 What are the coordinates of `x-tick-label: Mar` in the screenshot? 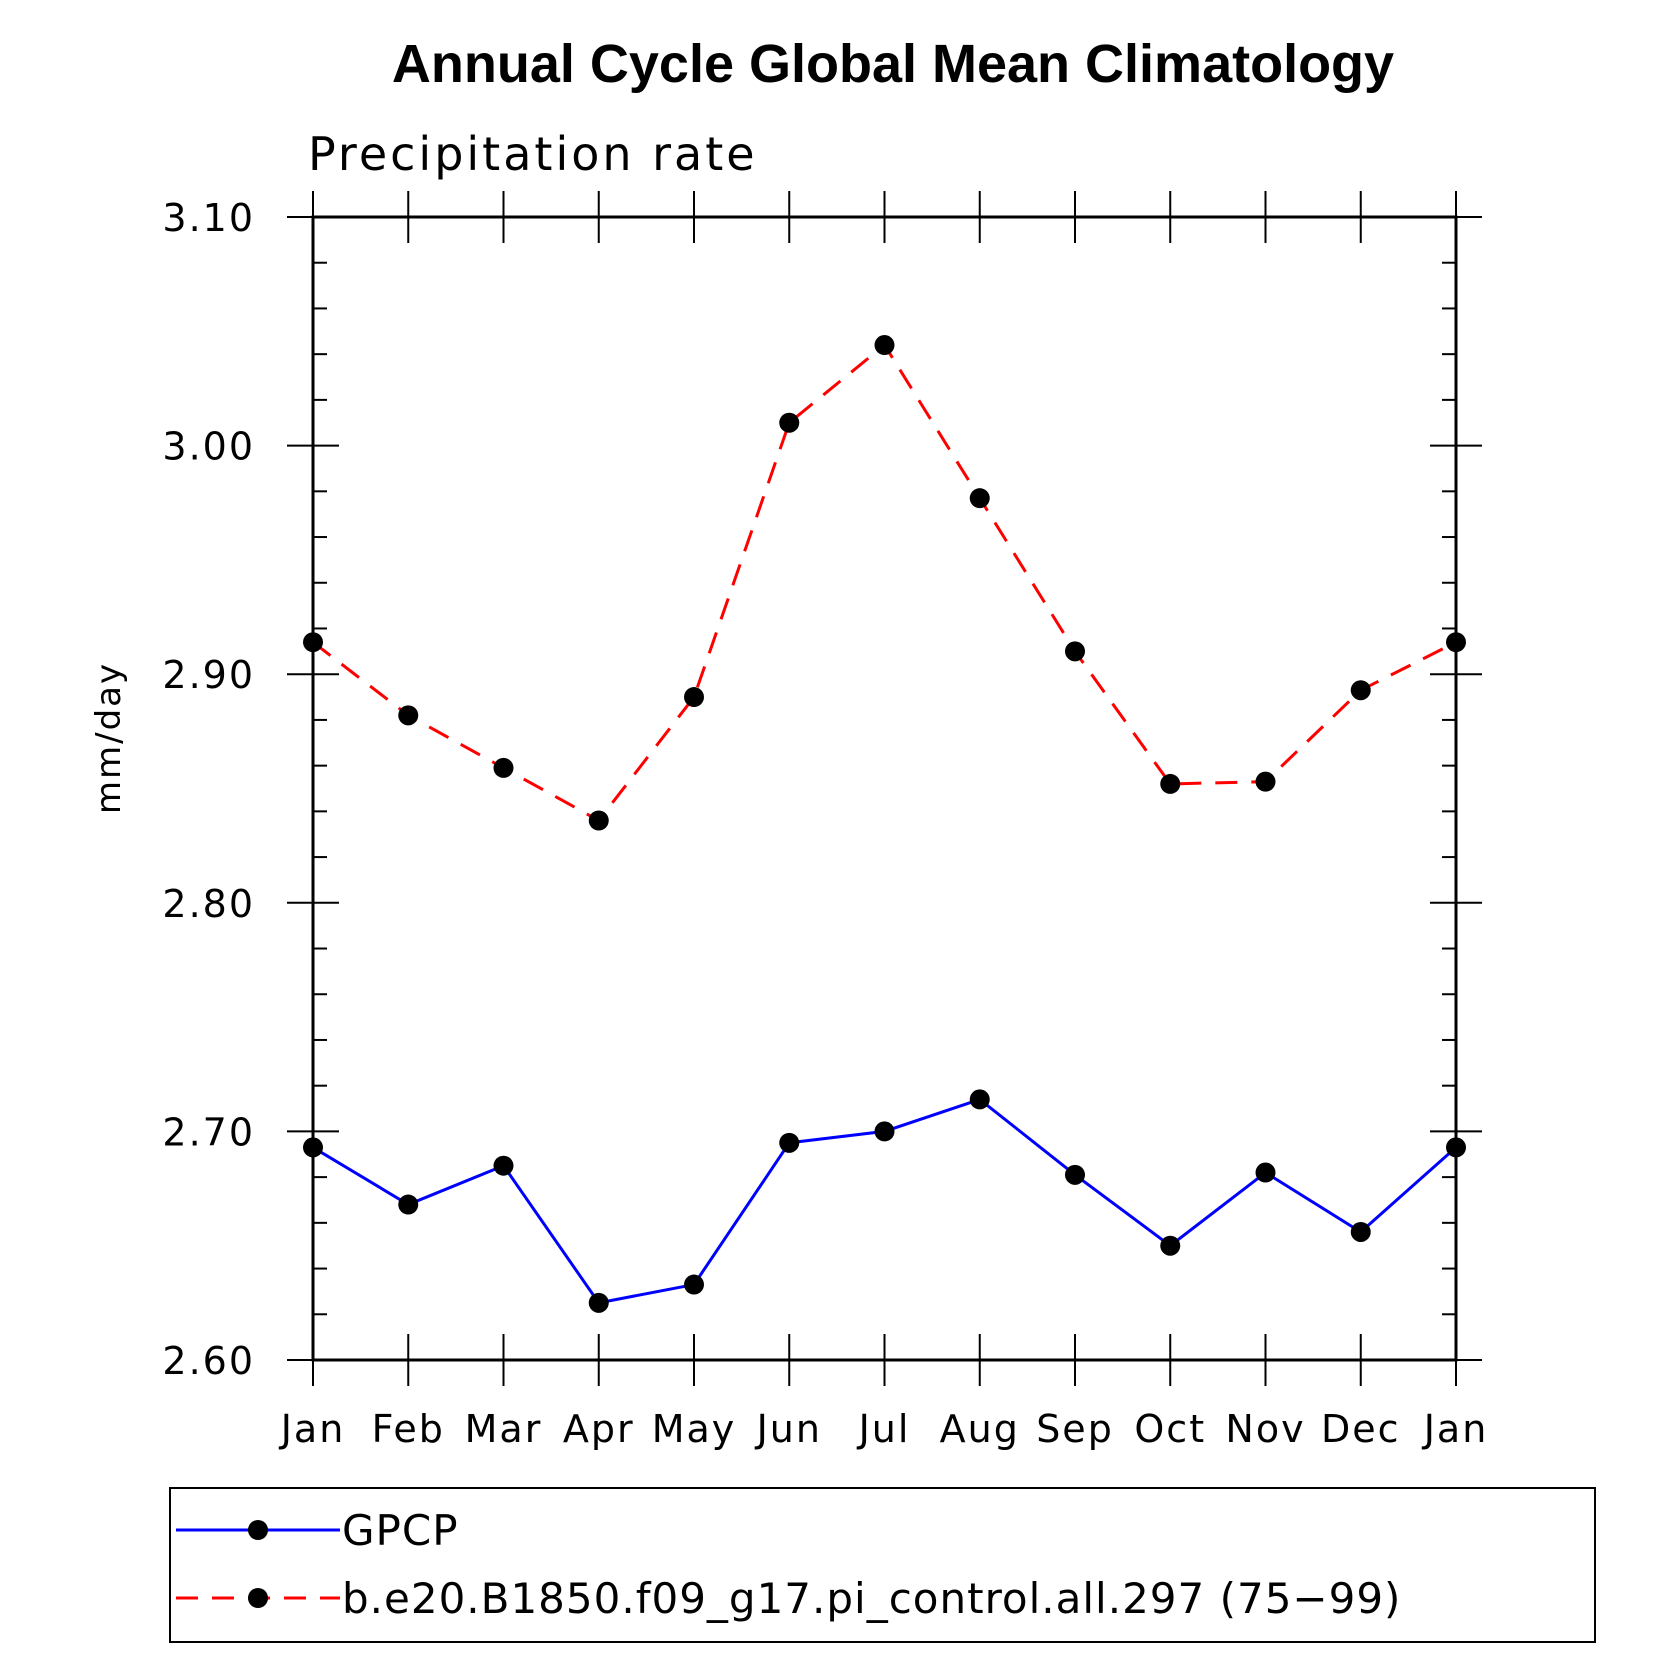 It's located at (504, 1429).